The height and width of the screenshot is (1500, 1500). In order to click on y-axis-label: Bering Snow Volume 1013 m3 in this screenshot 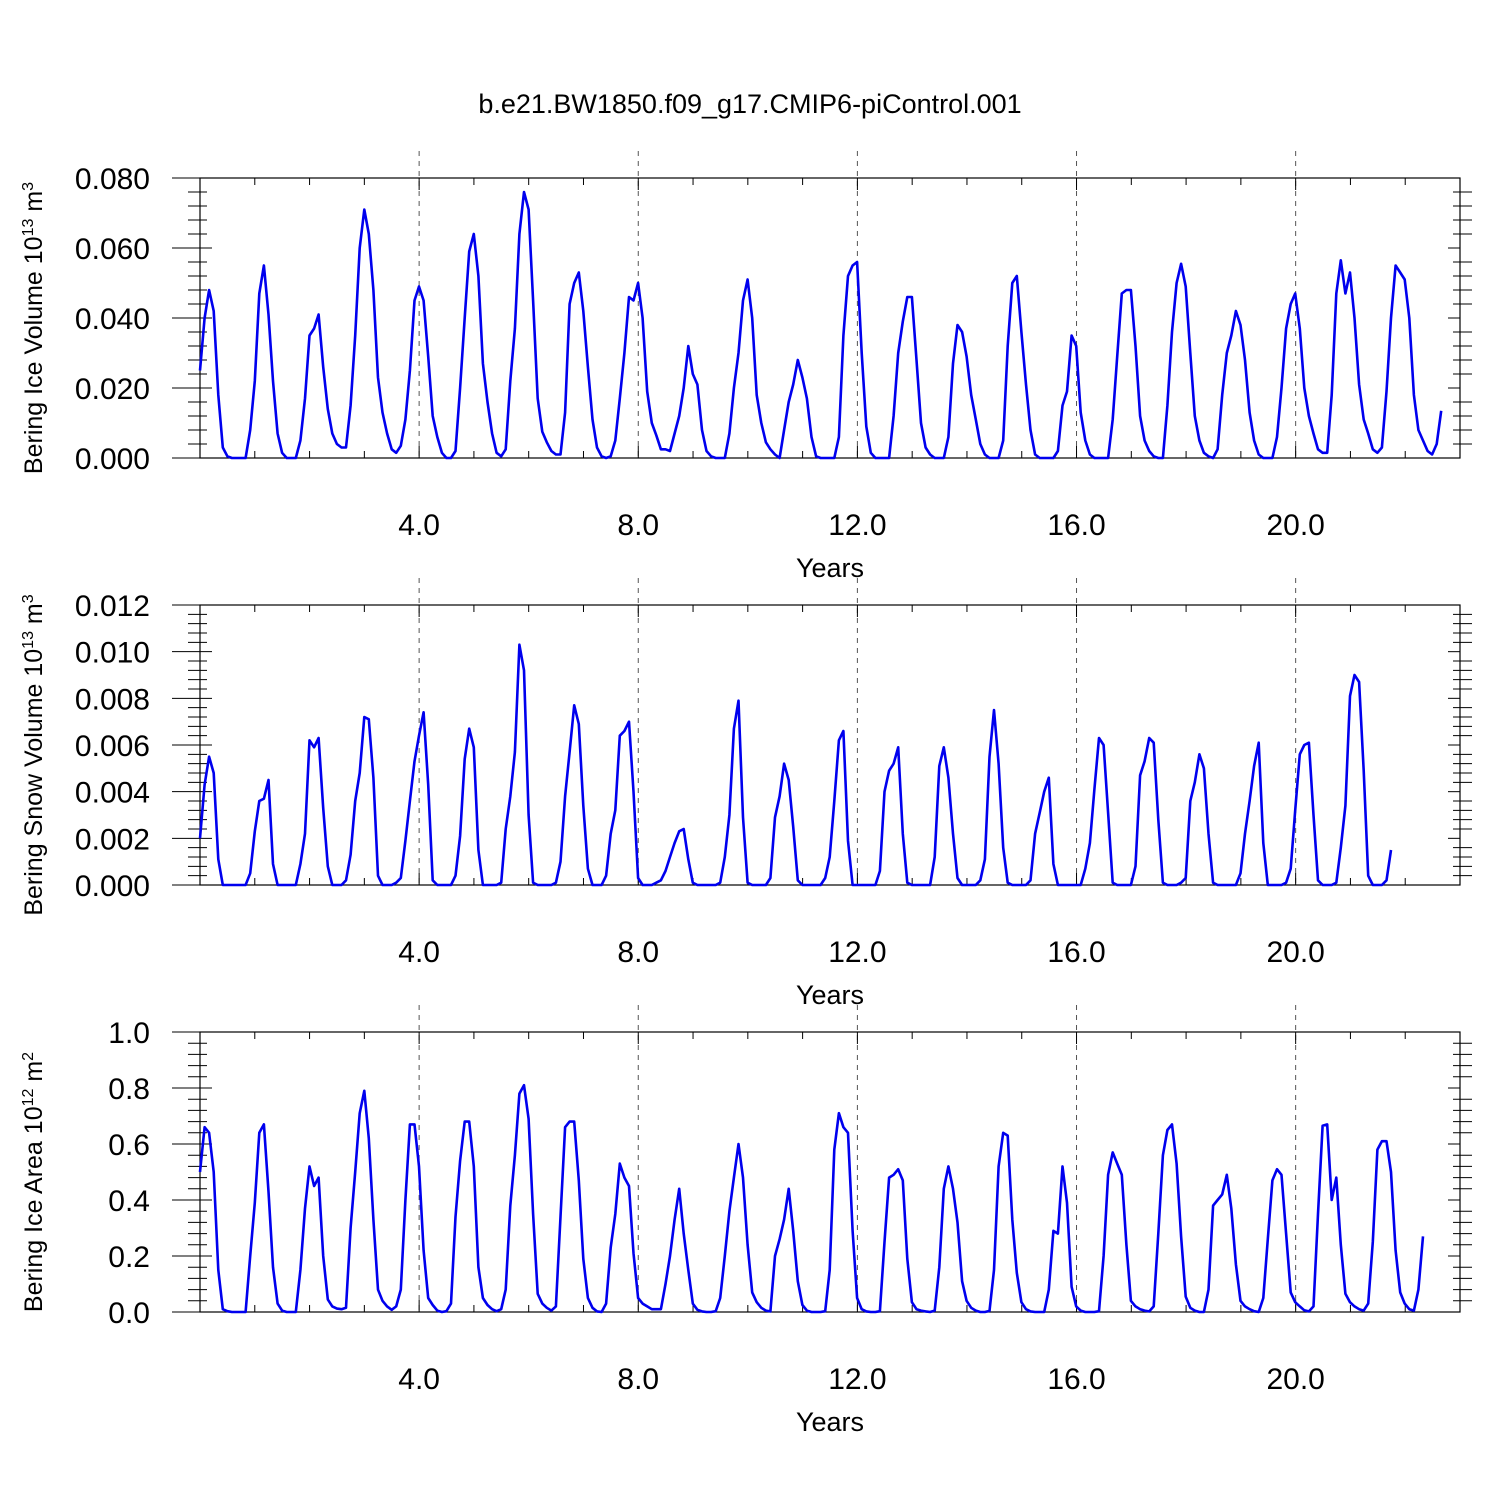, I will do `click(34, 754)`.